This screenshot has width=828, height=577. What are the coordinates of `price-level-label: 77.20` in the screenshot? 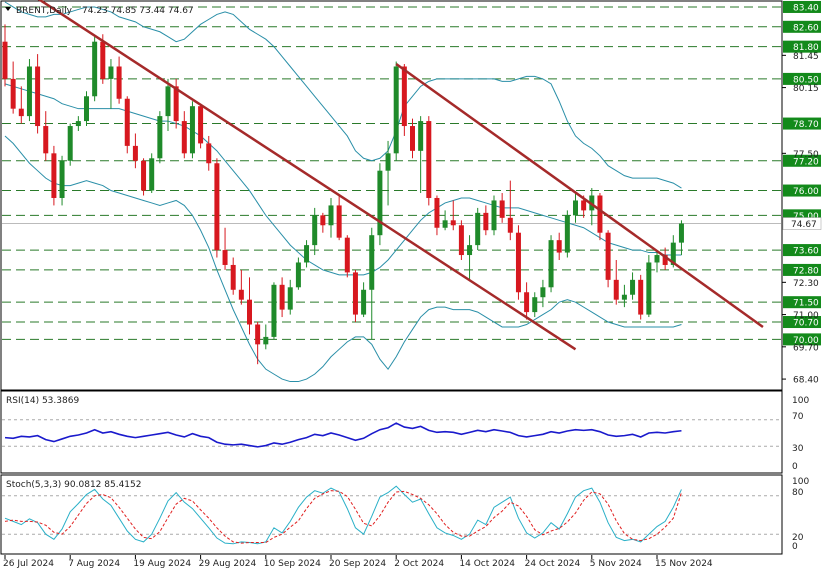 It's located at (802, 160).